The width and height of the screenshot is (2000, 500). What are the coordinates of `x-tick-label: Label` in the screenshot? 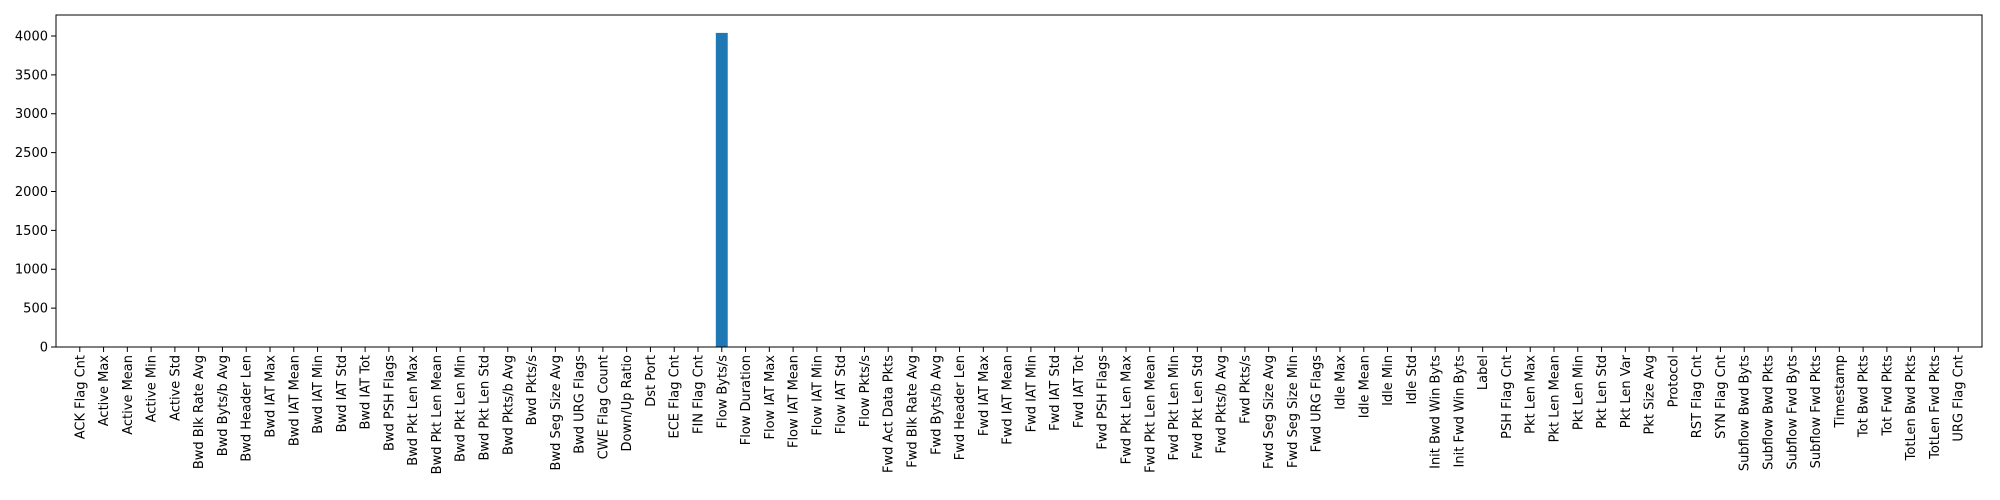 It's located at (1483, 372).